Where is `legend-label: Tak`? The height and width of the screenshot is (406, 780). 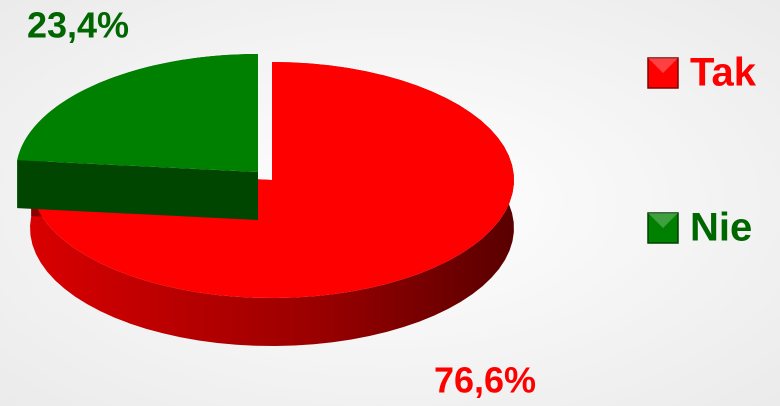
legend-label: Tak is located at coordinates (723, 73).